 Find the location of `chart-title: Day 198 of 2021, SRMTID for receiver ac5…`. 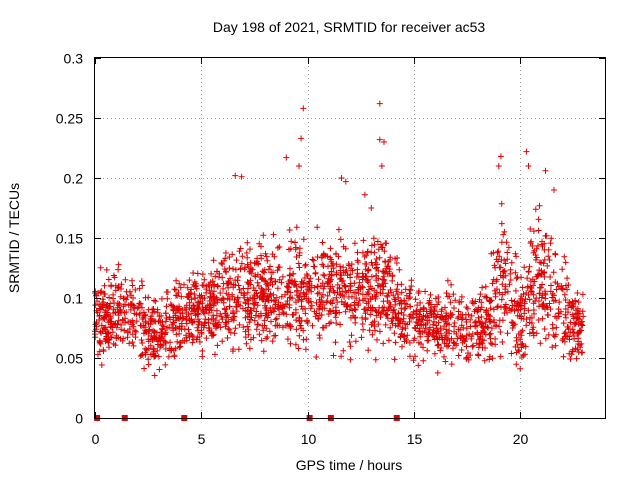

chart-title: Day 198 of 2021, SRMTID for receiver ac5… is located at coordinates (349, 27).